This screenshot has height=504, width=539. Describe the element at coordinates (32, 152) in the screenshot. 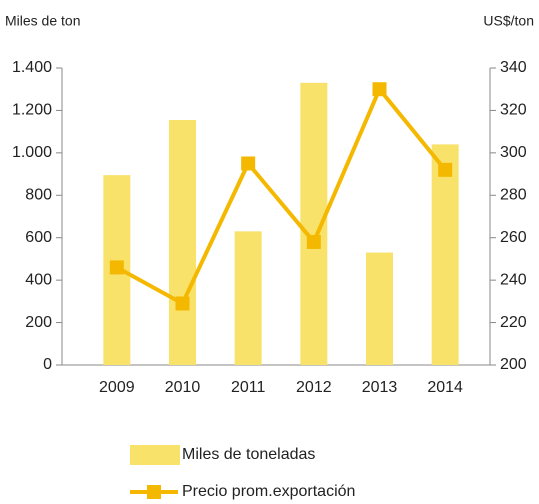

I see `y-tick-label: 1.000` at that location.